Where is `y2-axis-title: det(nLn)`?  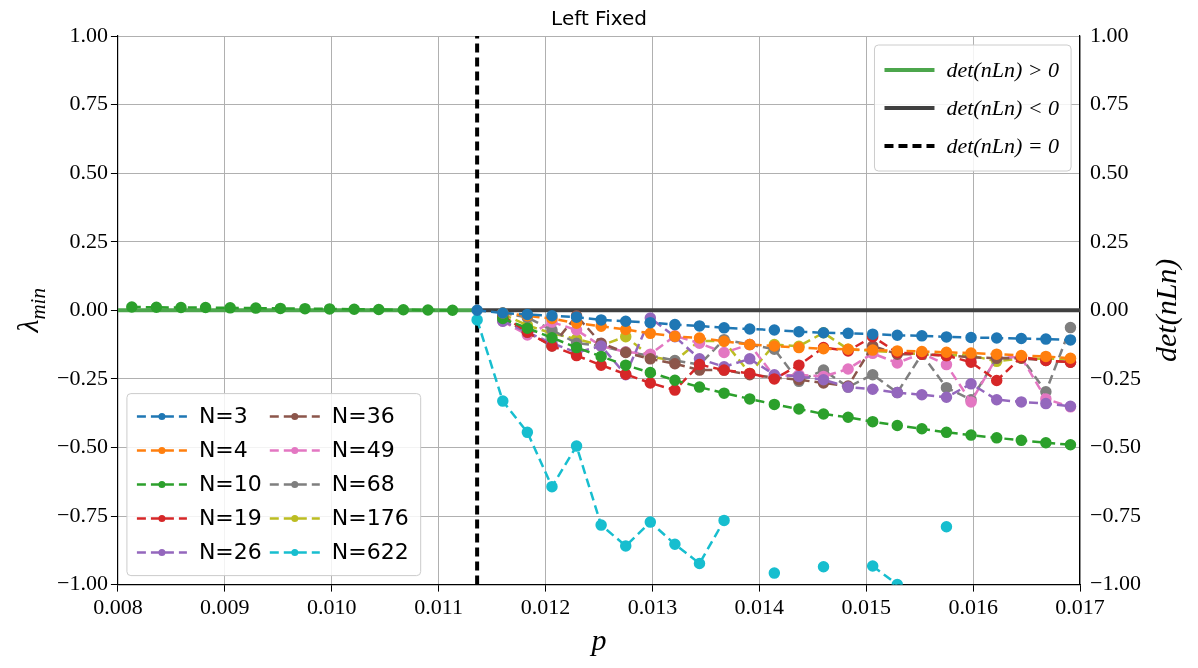 y2-axis-title: det(nLn) is located at coordinates (1165, 310).